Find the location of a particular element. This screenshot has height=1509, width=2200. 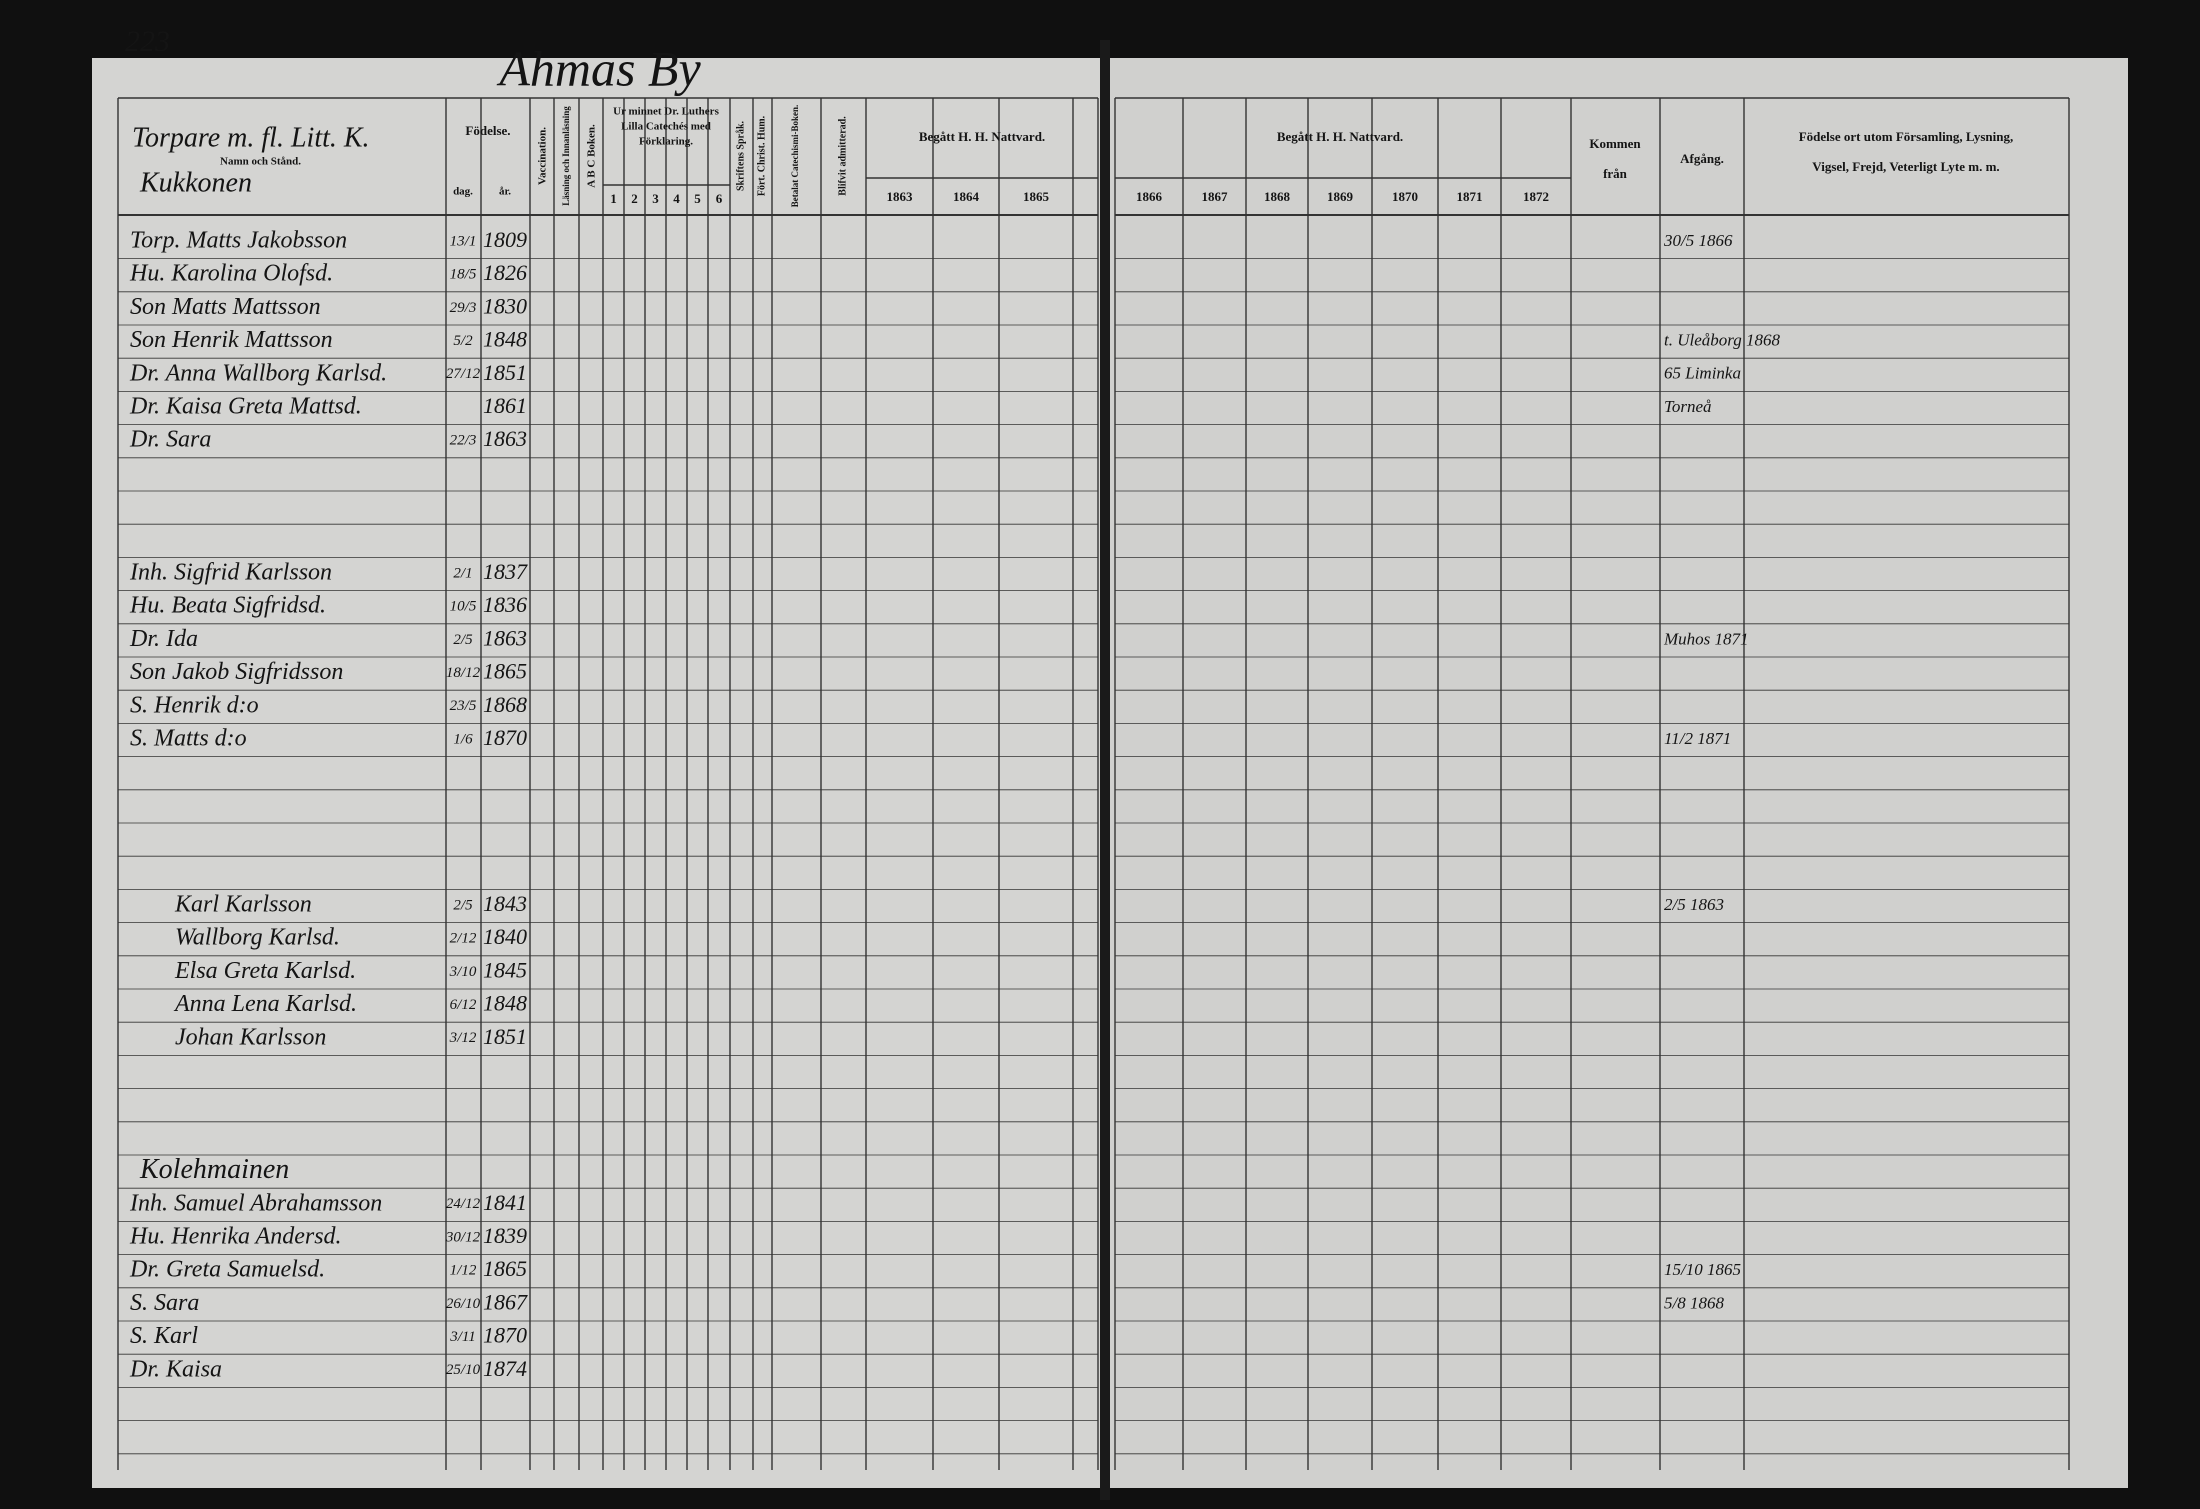

departure: 5/8 1868 is located at coordinates (1694, 1302).